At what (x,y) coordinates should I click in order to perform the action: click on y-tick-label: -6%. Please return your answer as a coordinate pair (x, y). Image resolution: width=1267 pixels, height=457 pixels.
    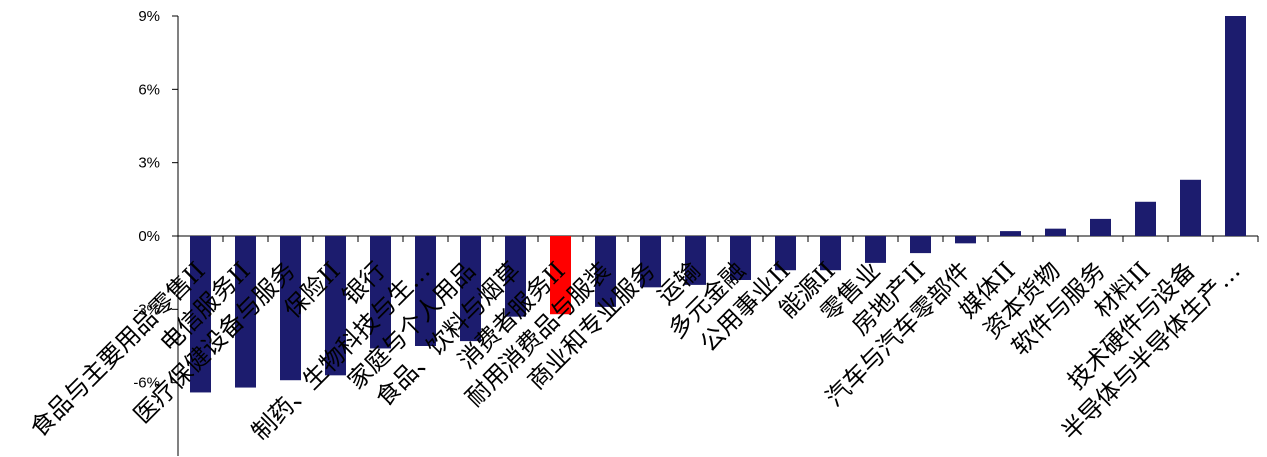
    Looking at the image, I should click on (146, 383).